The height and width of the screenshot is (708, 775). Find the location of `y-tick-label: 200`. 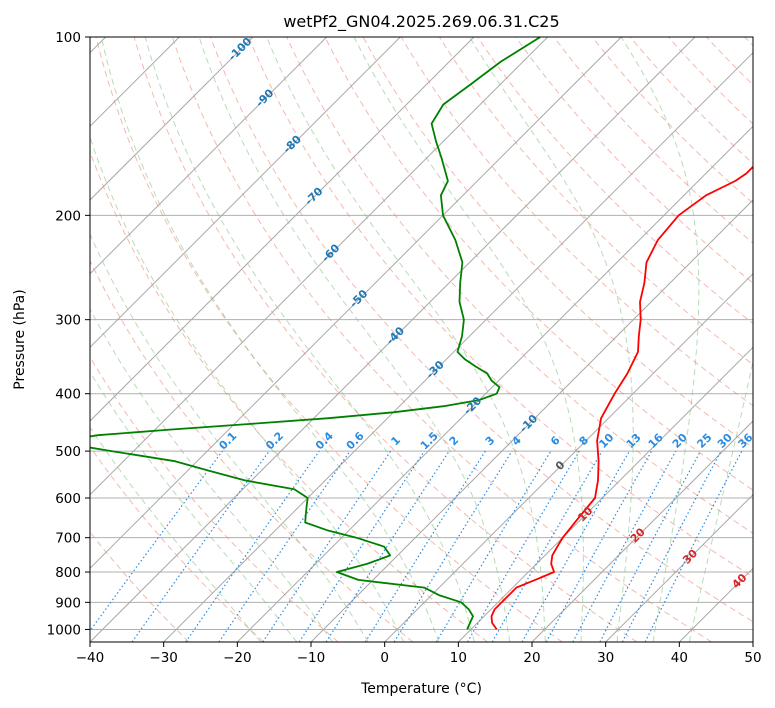

y-tick-label: 200 is located at coordinates (68, 216).